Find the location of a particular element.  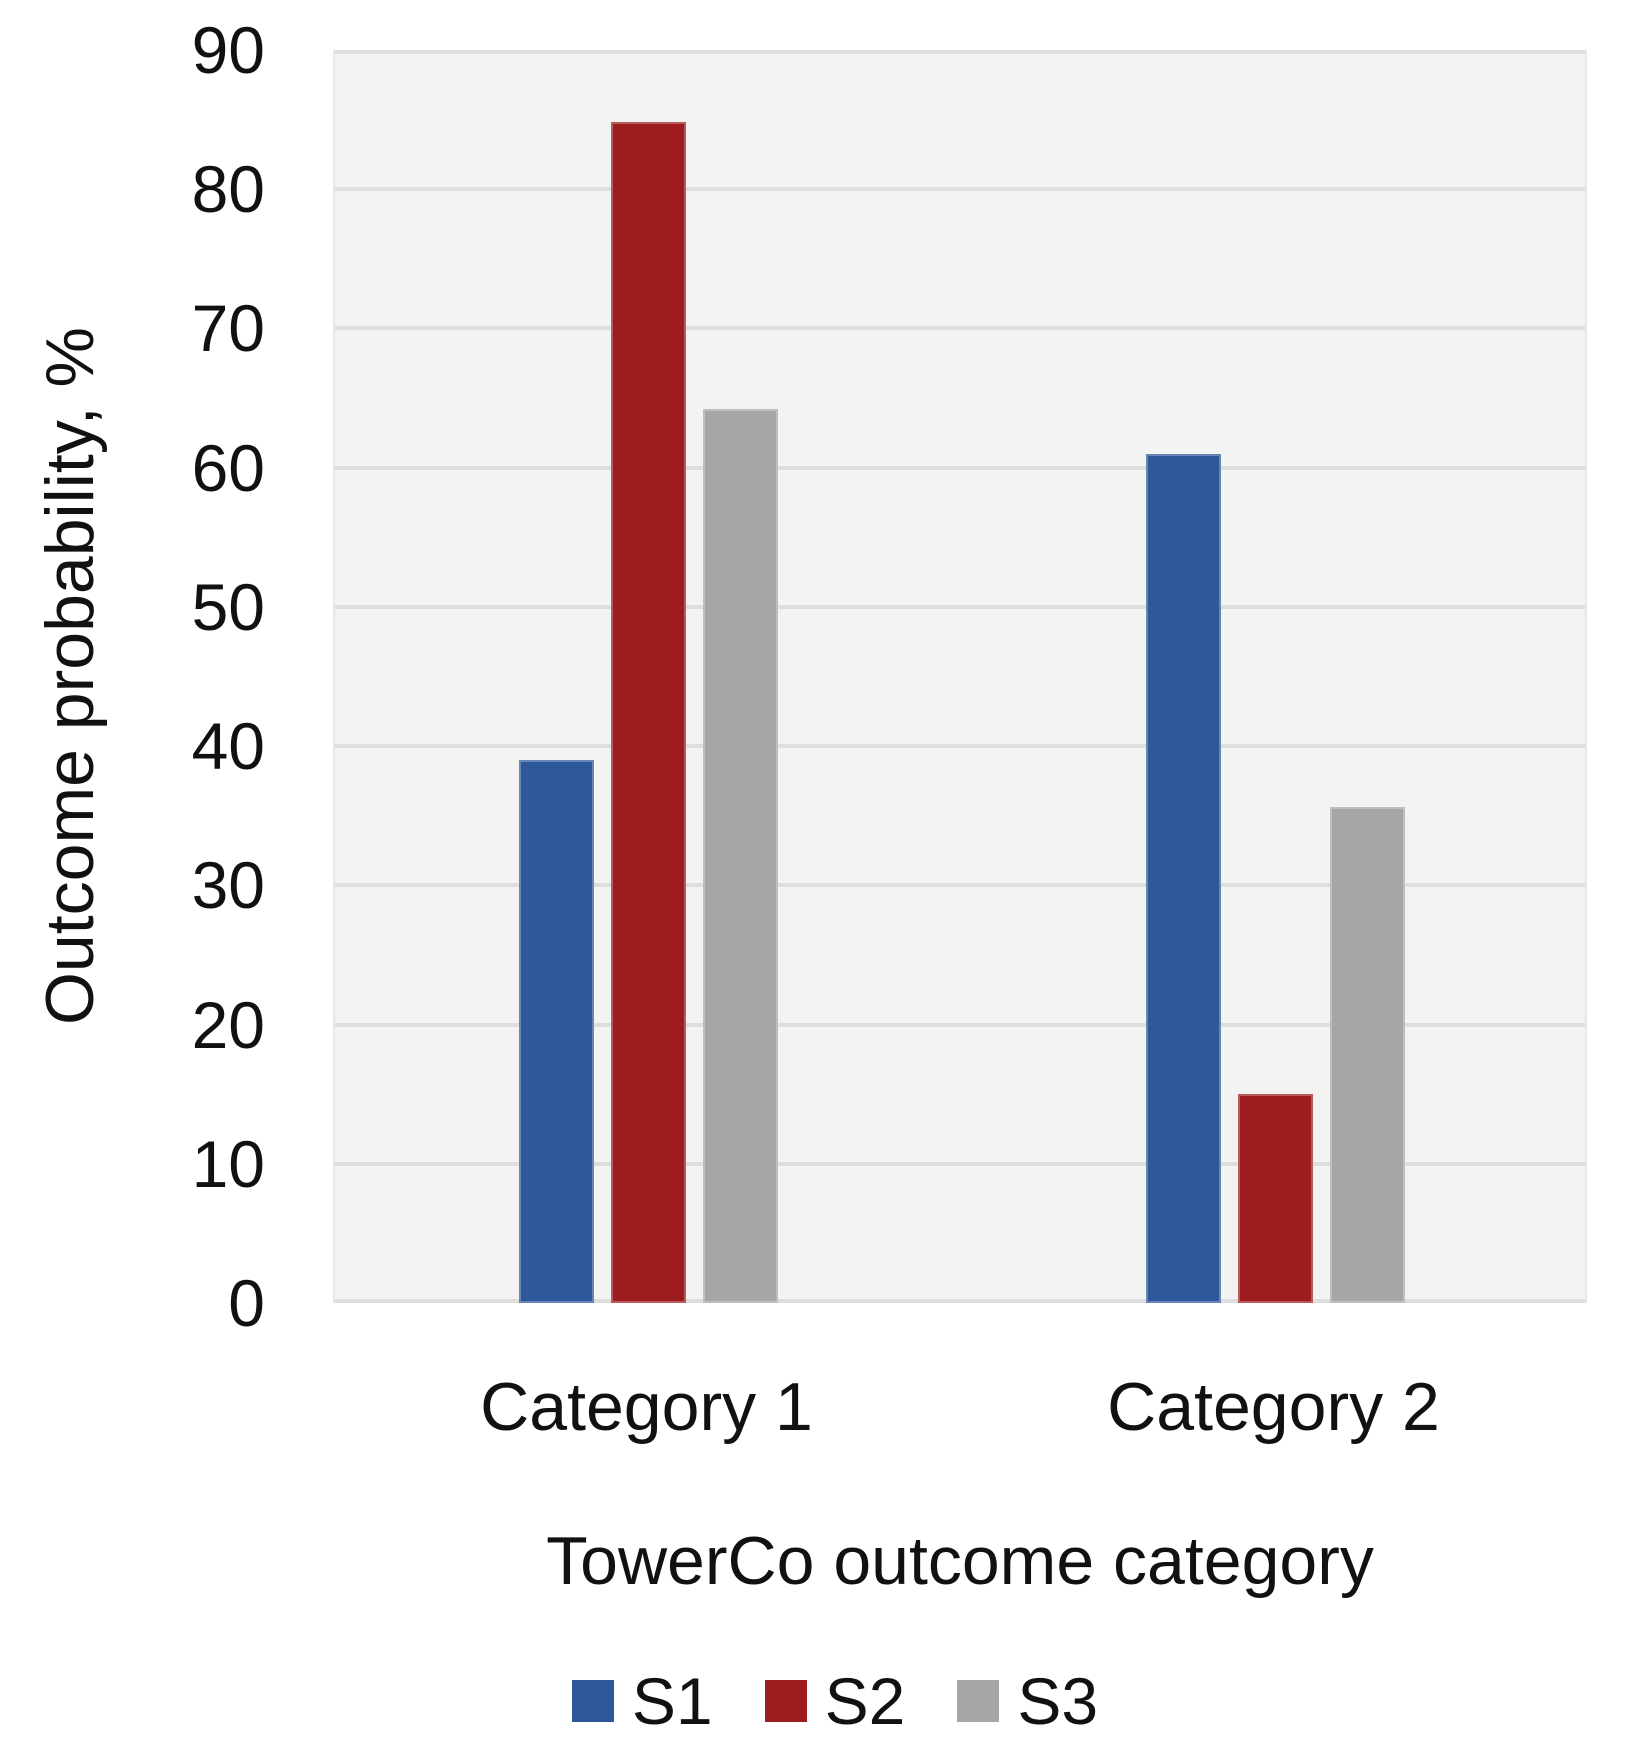

legend-item-s3: S3 is located at coordinates (1027, 1701).